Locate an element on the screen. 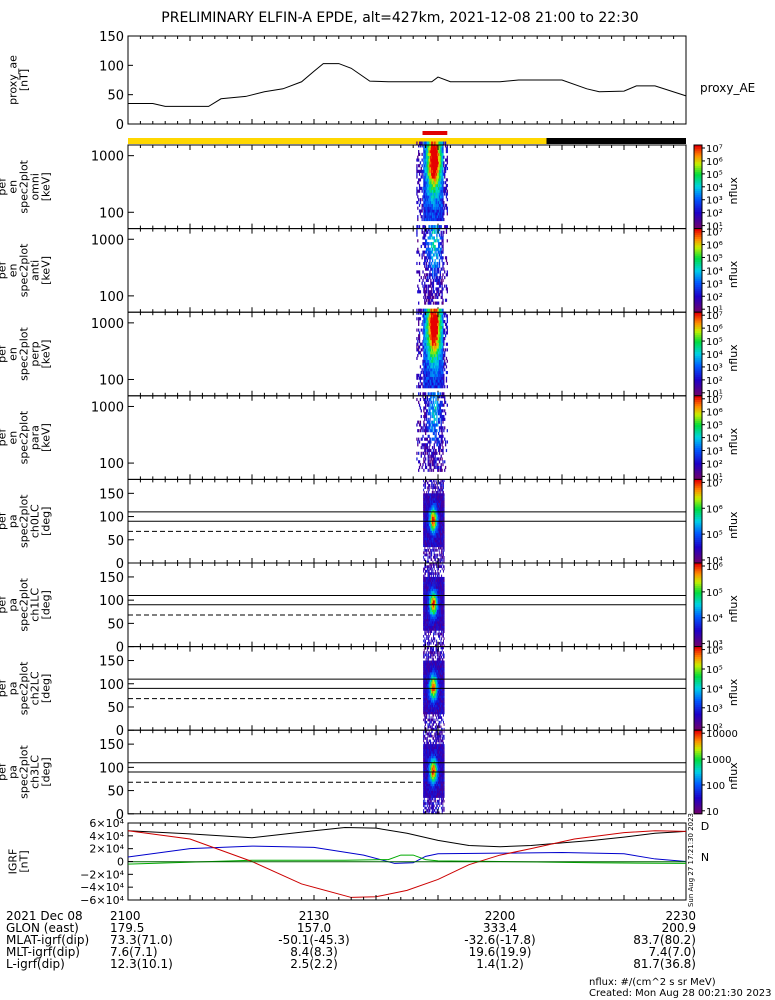  colorbar-0-swatch is located at coordinates (698, 146).